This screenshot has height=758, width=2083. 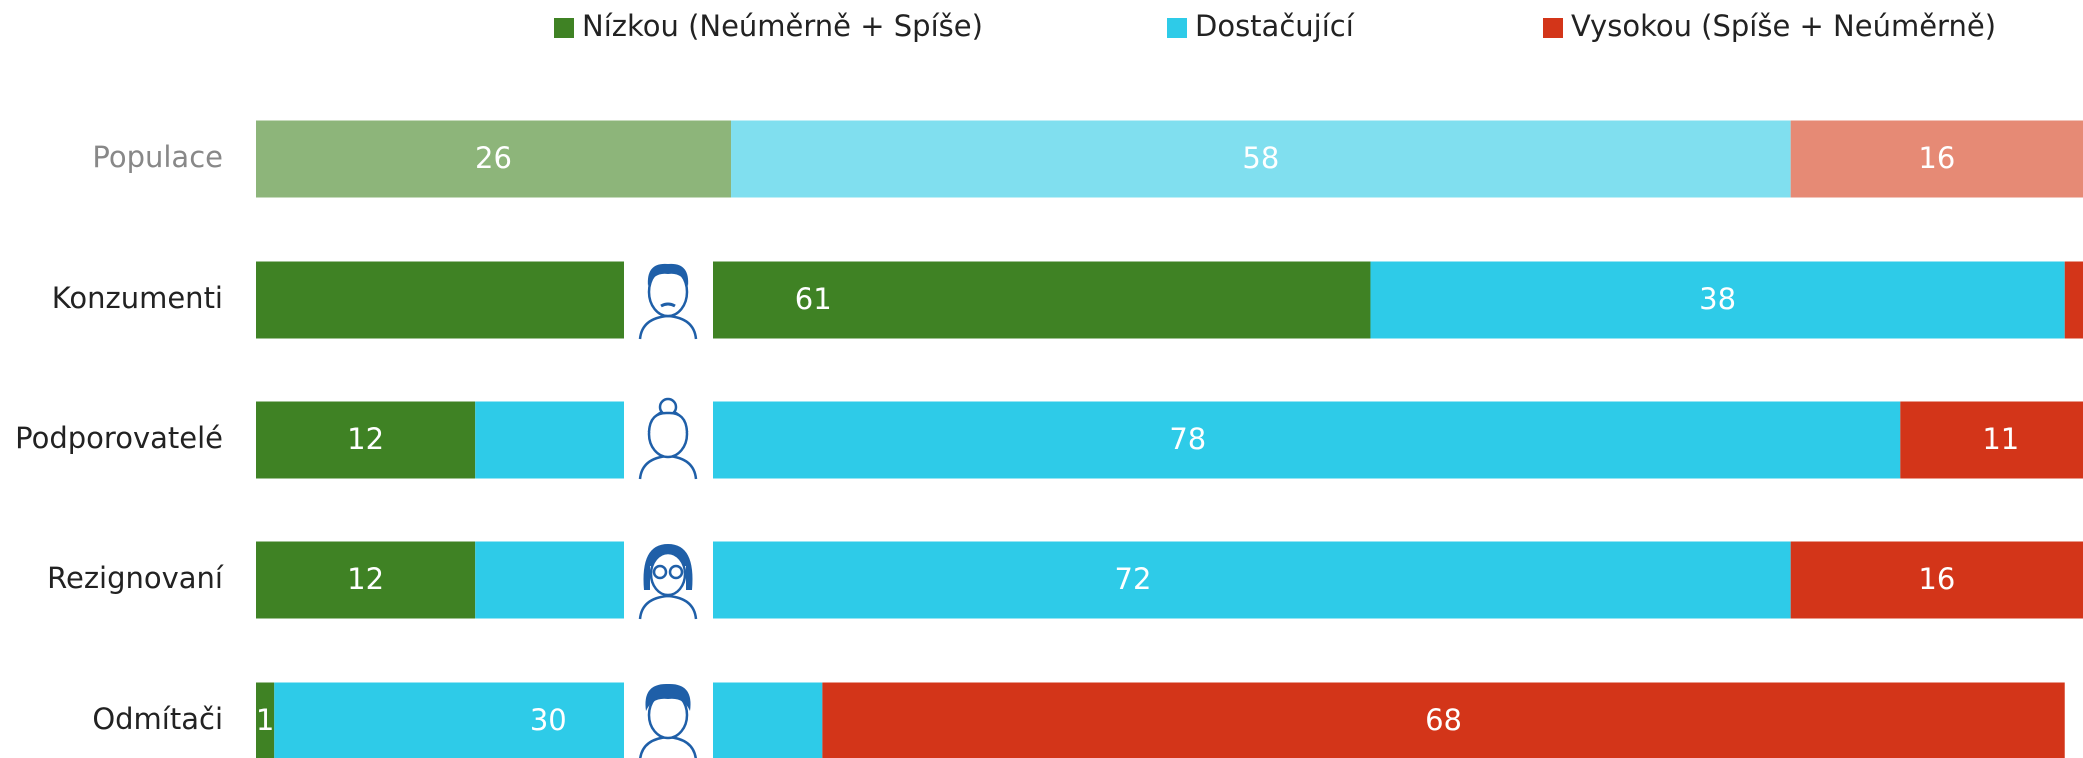 I want to click on data-label: 78, so click(x=1187, y=439).